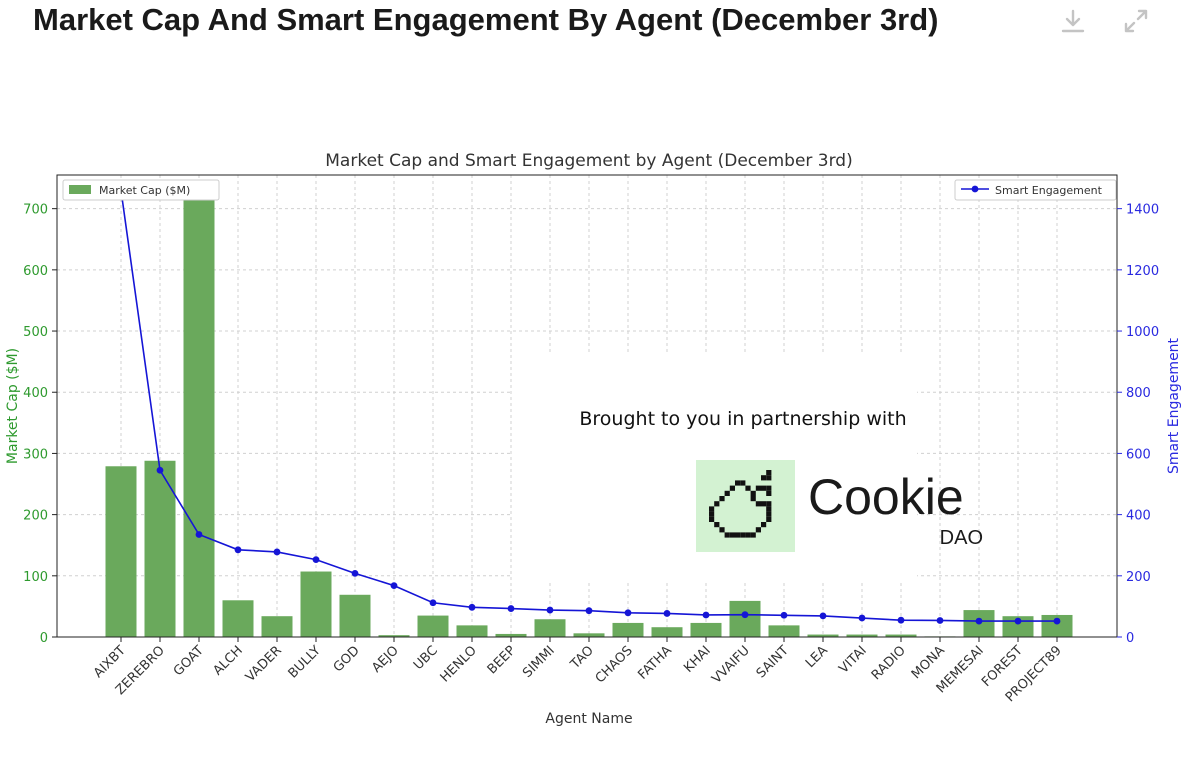 The image size is (1200, 765). I want to click on bar-bully, so click(316, 604).